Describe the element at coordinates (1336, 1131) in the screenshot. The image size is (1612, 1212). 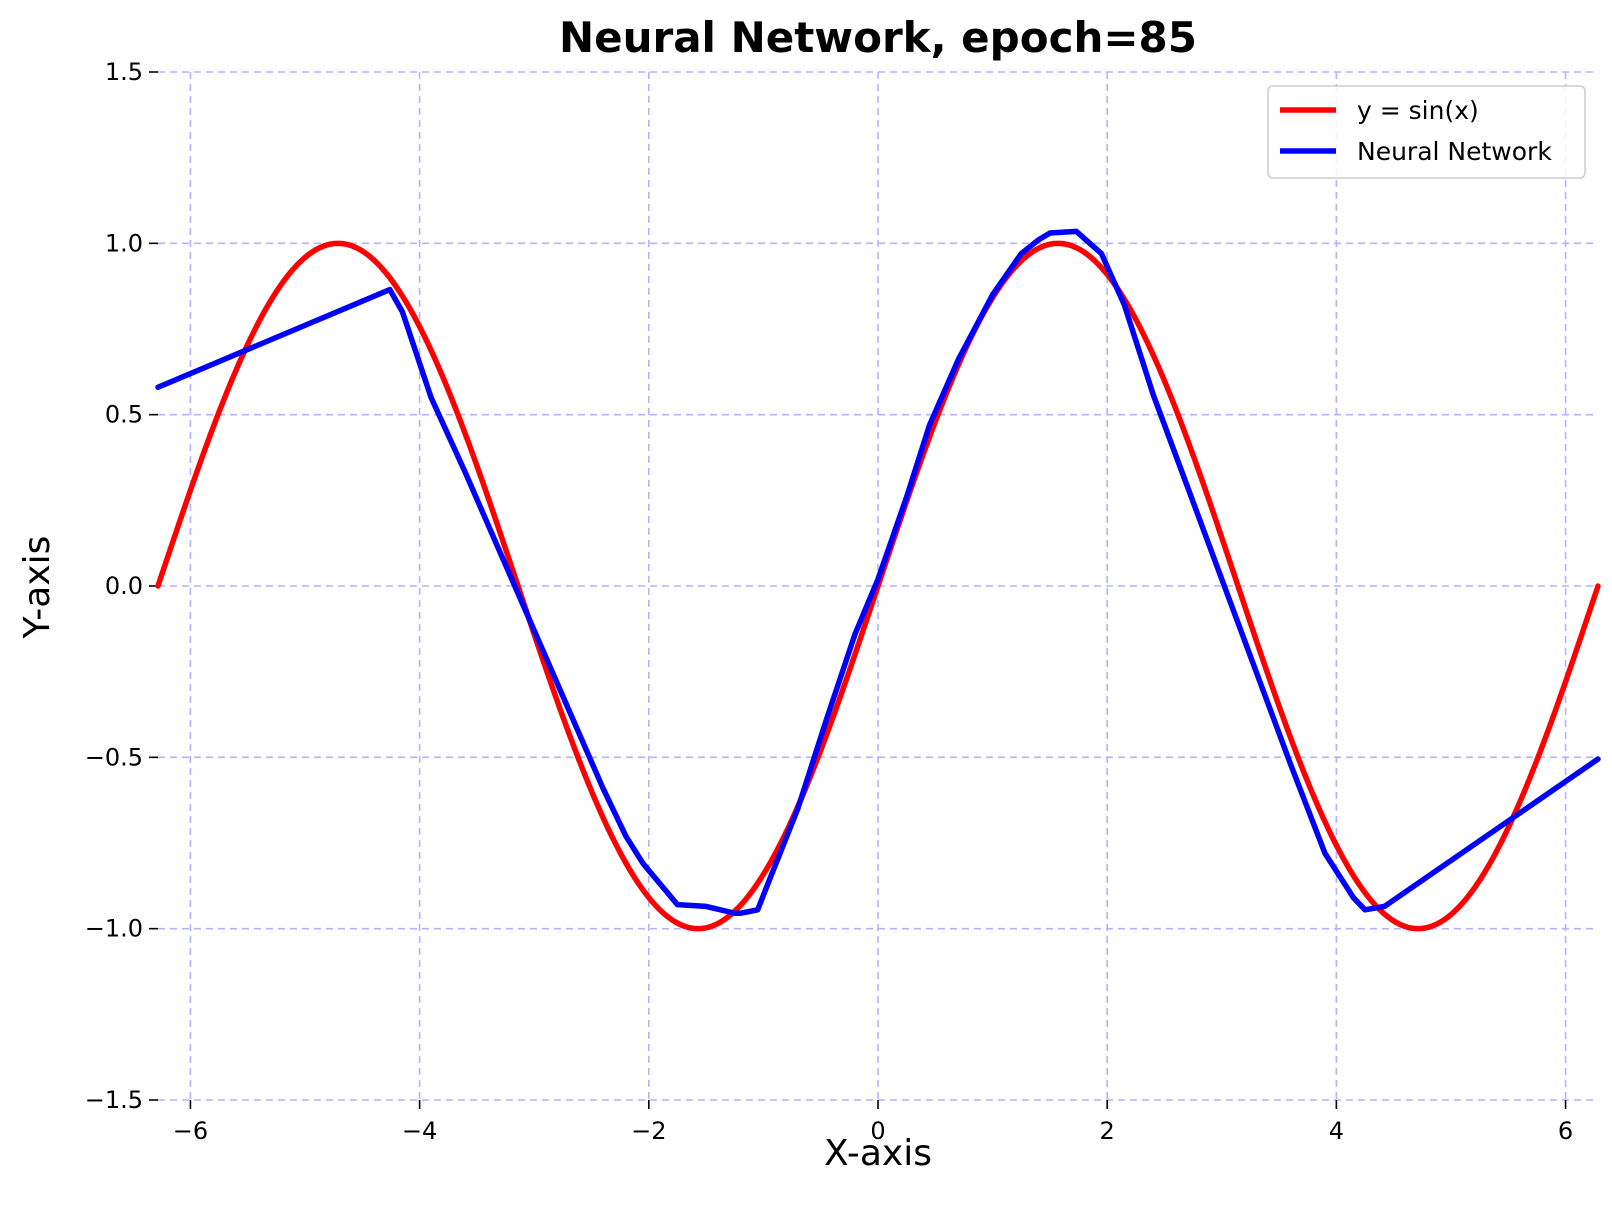
I see `x-tick-label: 4` at that location.